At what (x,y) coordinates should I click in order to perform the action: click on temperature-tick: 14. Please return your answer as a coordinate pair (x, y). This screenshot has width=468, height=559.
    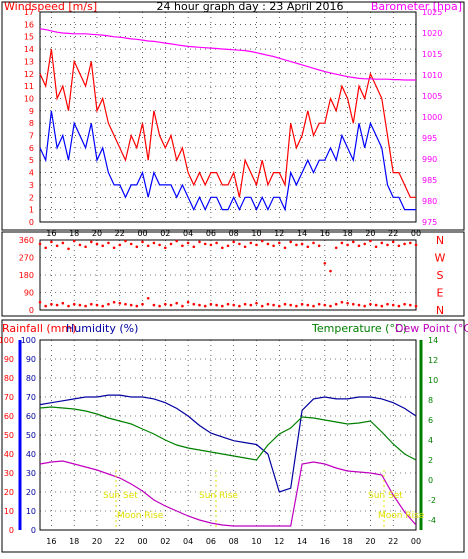
    Looking at the image, I should click on (433, 340).